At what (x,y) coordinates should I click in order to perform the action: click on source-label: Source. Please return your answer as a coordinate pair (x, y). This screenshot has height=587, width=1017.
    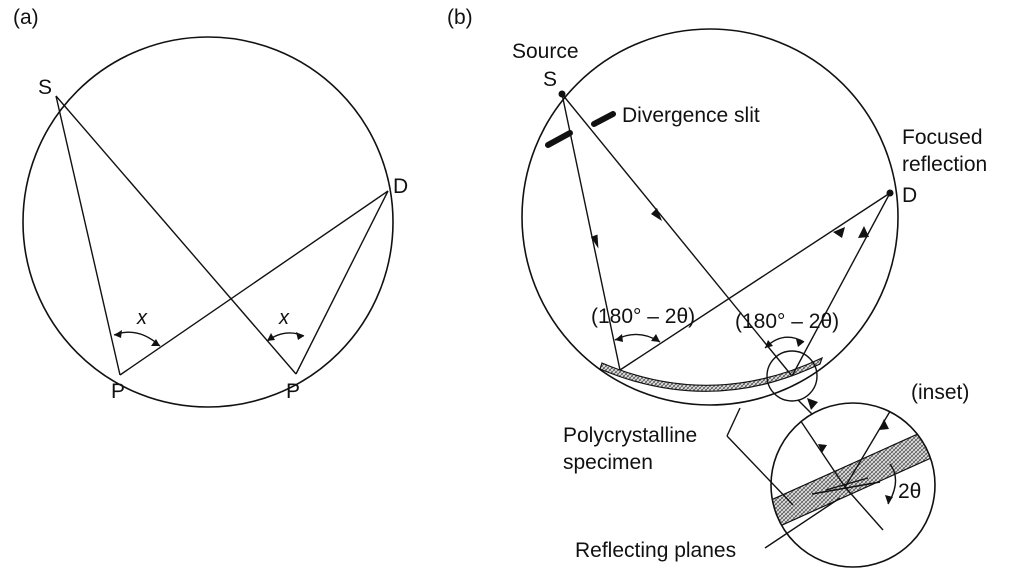
    Looking at the image, I should click on (545, 51).